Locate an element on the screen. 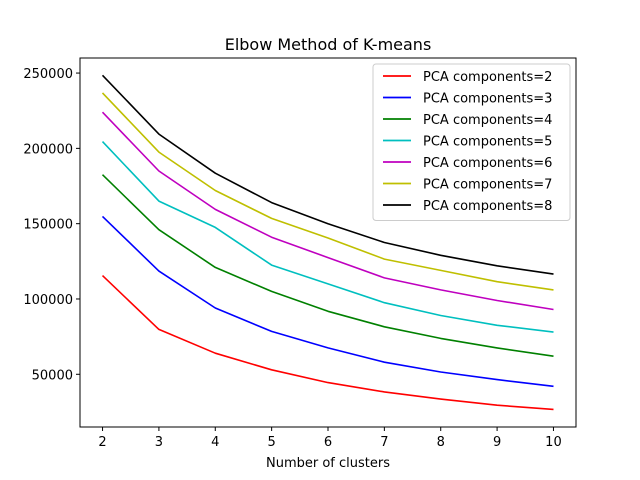 This screenshot has height=480, width=640. legend-label-6: PCA components=7 is located at coordinates (487, 185).